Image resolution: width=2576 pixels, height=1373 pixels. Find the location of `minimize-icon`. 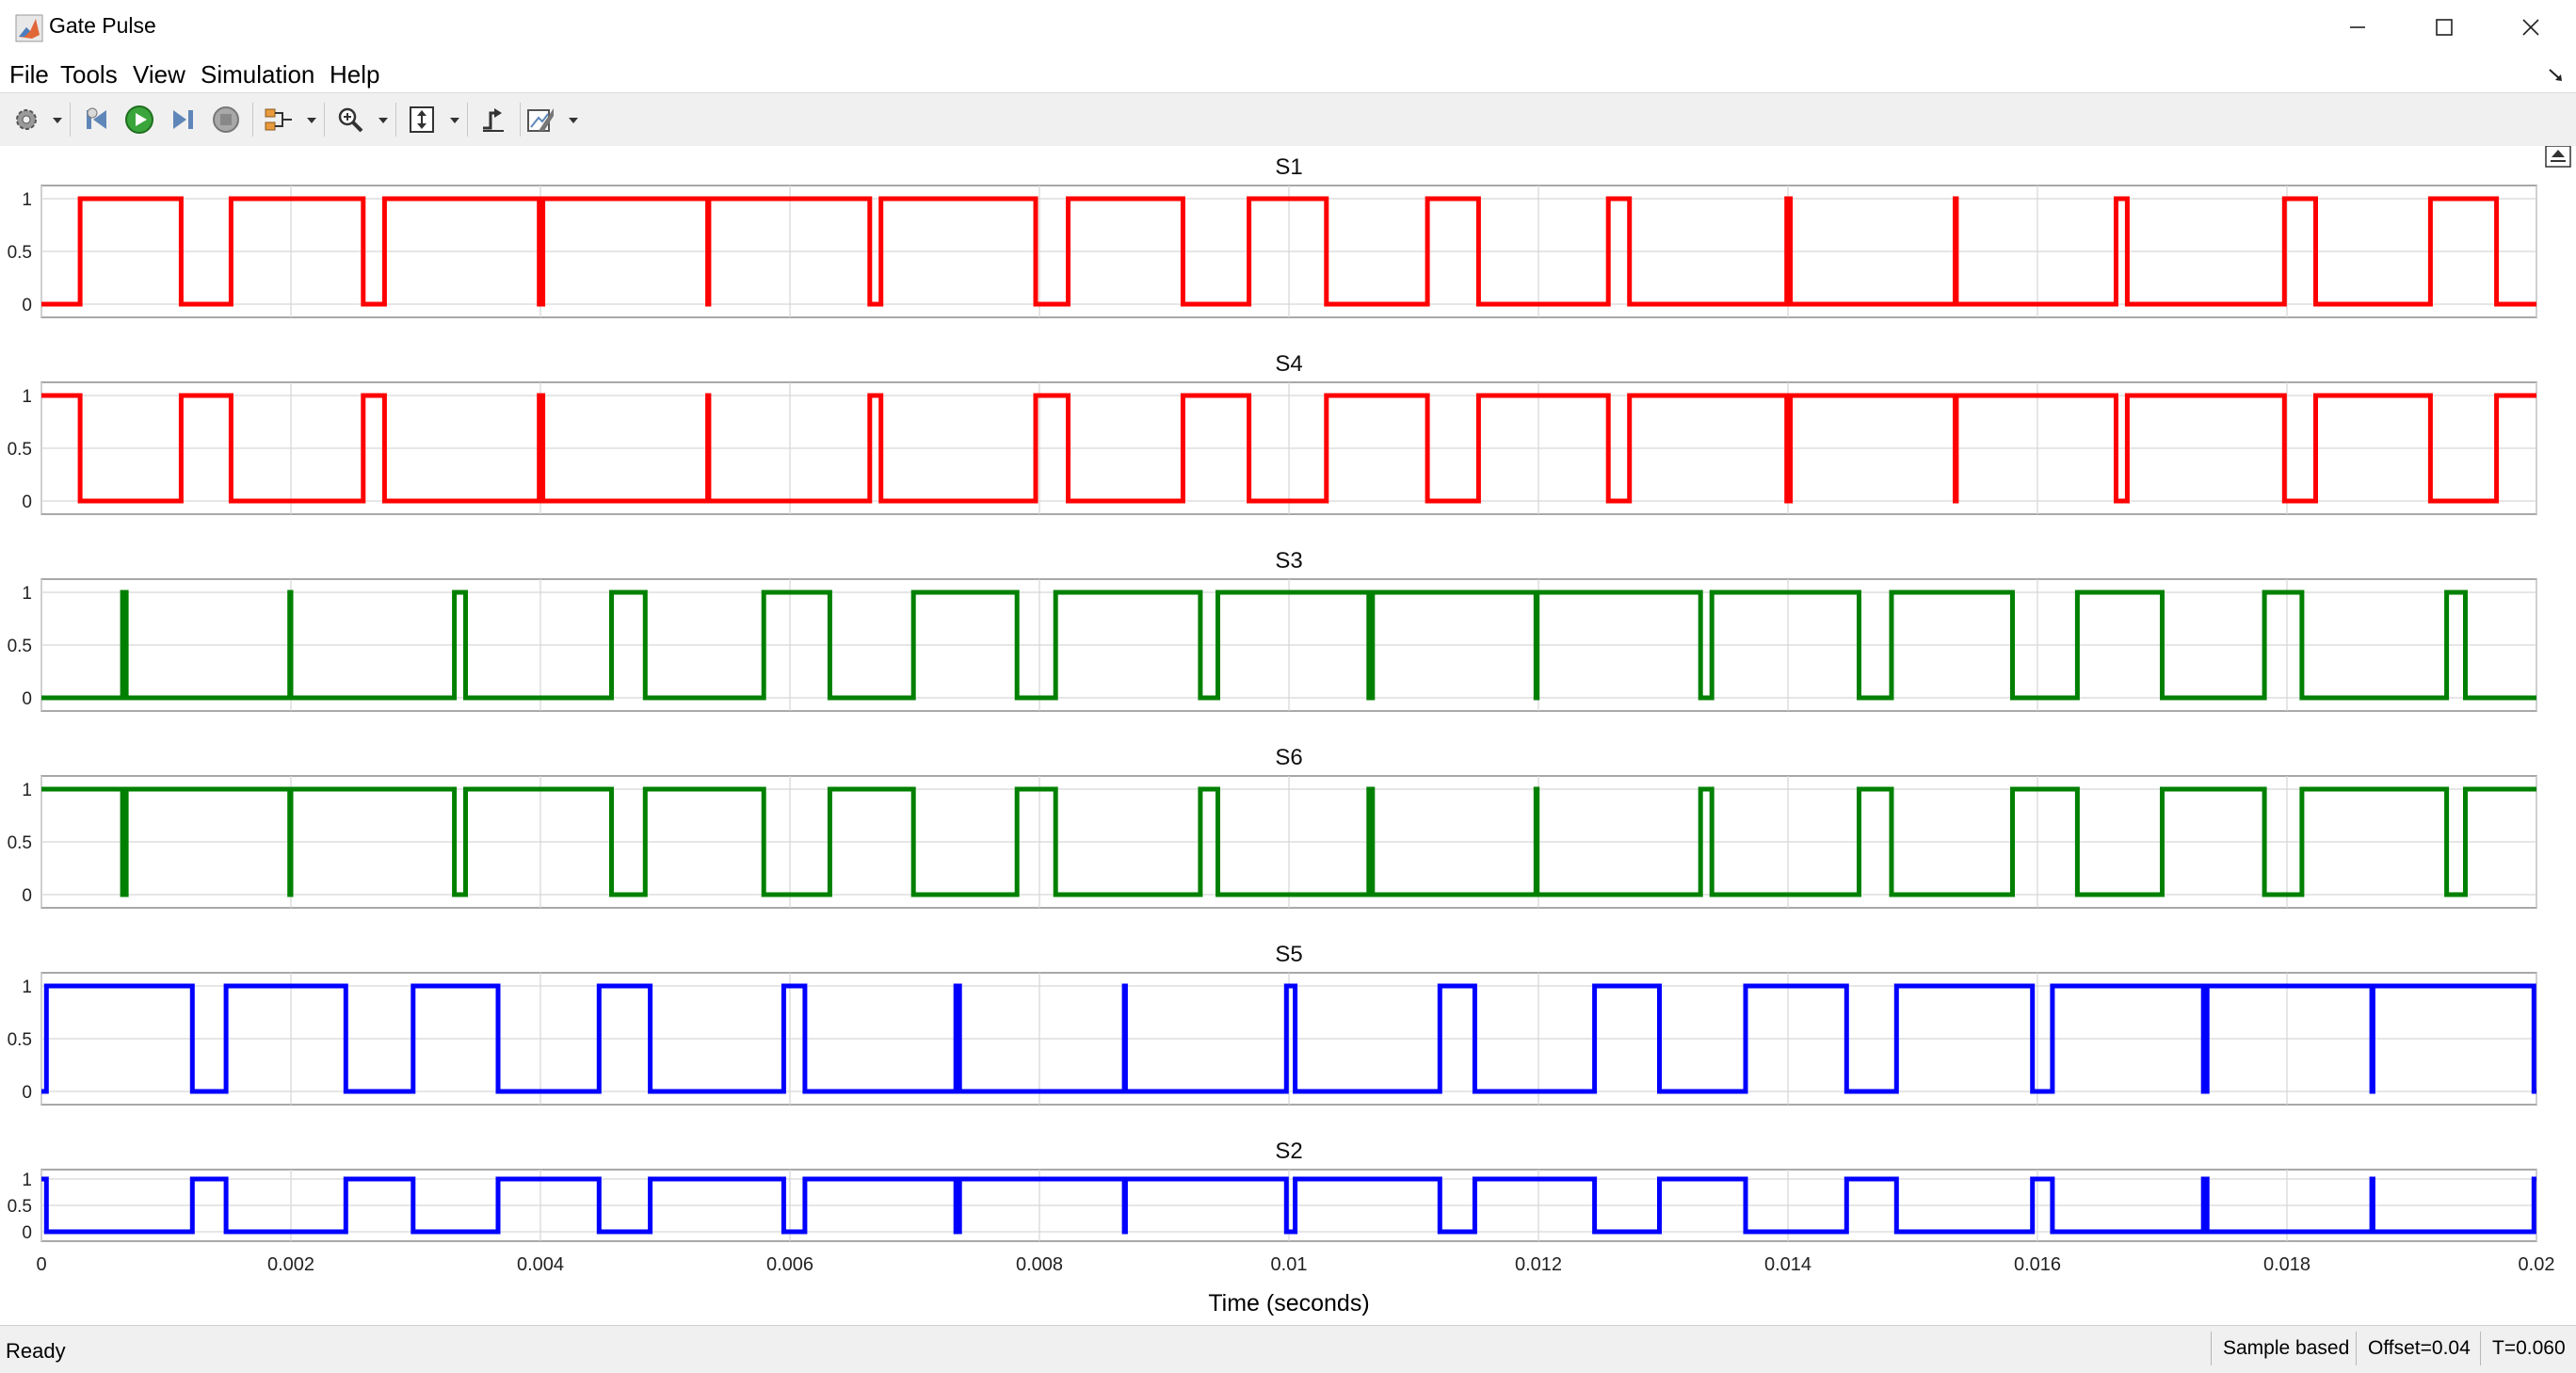

minimize-icon is located at coordinates (2357, 27).